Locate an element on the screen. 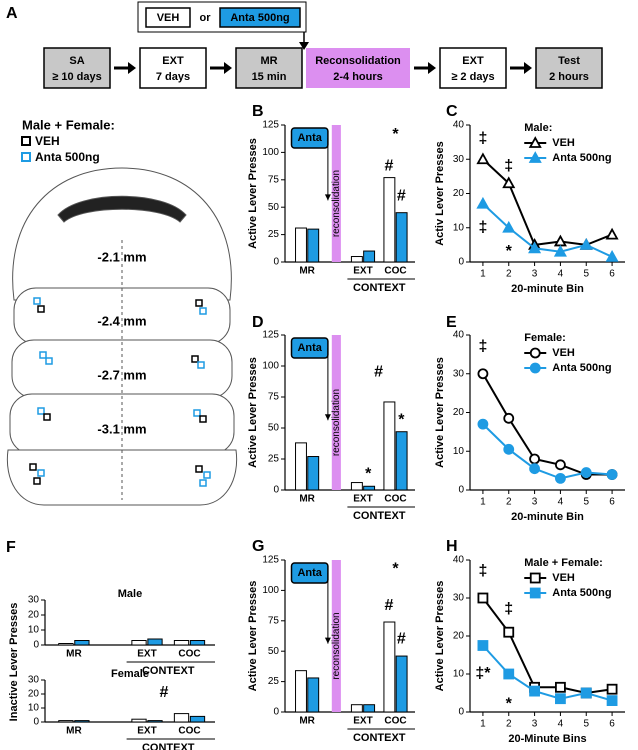  atlas-title: Male + Female: is located at coordinates (68, 124).